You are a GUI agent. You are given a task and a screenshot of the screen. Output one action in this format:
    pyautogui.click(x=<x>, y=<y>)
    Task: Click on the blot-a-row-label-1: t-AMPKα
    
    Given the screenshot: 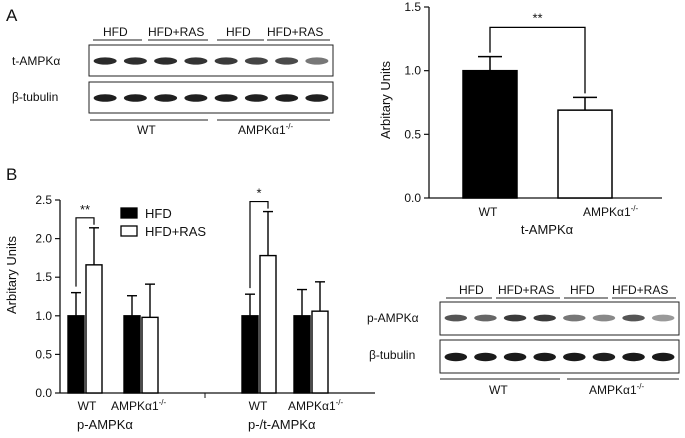 What is the action you would take?
    pyautogui.click(x=36, y=61)
    